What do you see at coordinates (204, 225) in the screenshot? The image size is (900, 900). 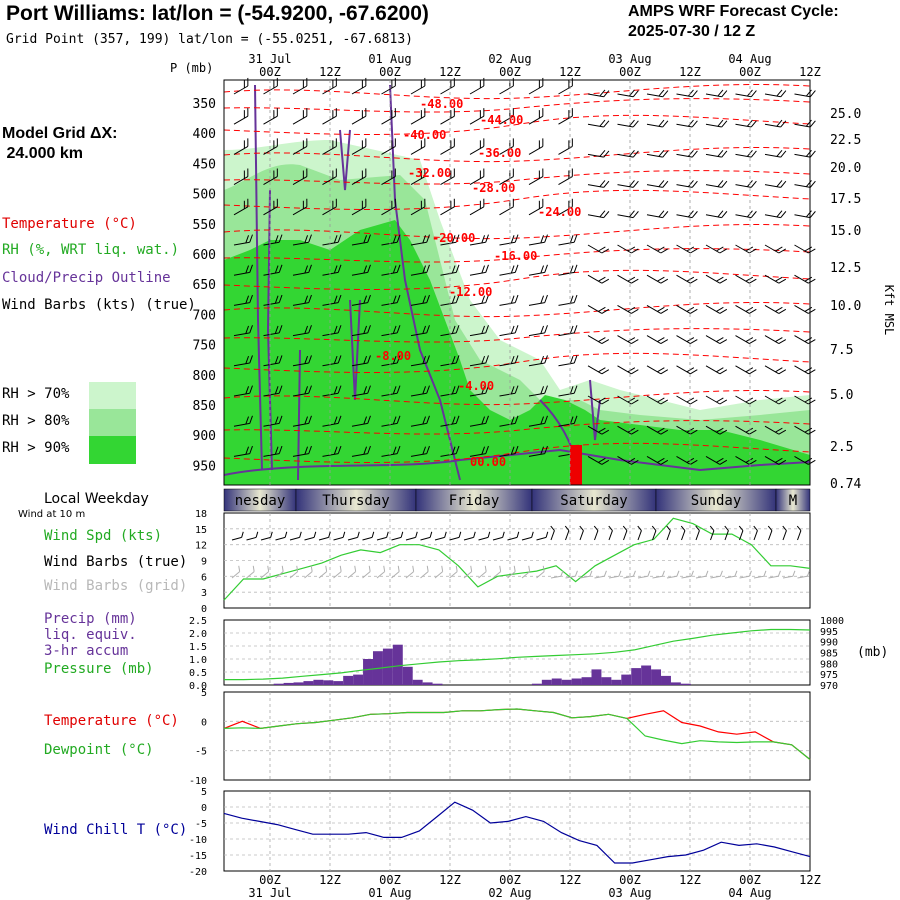 I see `pressure-tick-550: 550` at bounding box center [204, 225].